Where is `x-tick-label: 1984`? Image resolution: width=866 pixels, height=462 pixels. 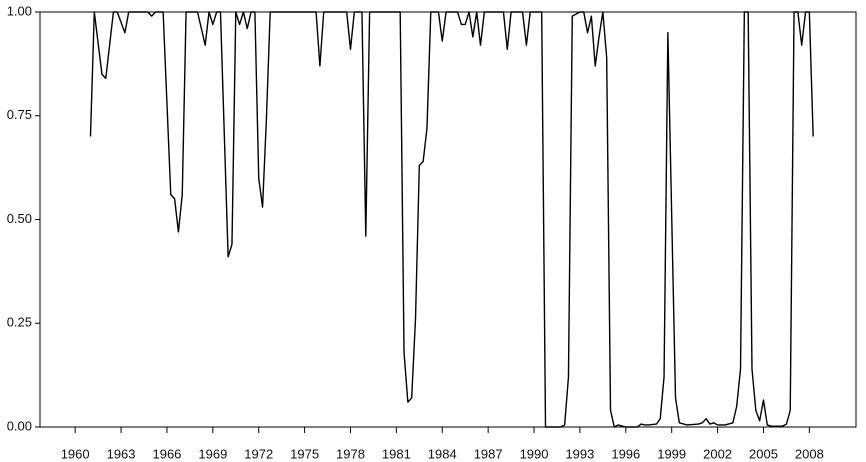 x-tick-label: 1984 is located at coordinates (442, 453).